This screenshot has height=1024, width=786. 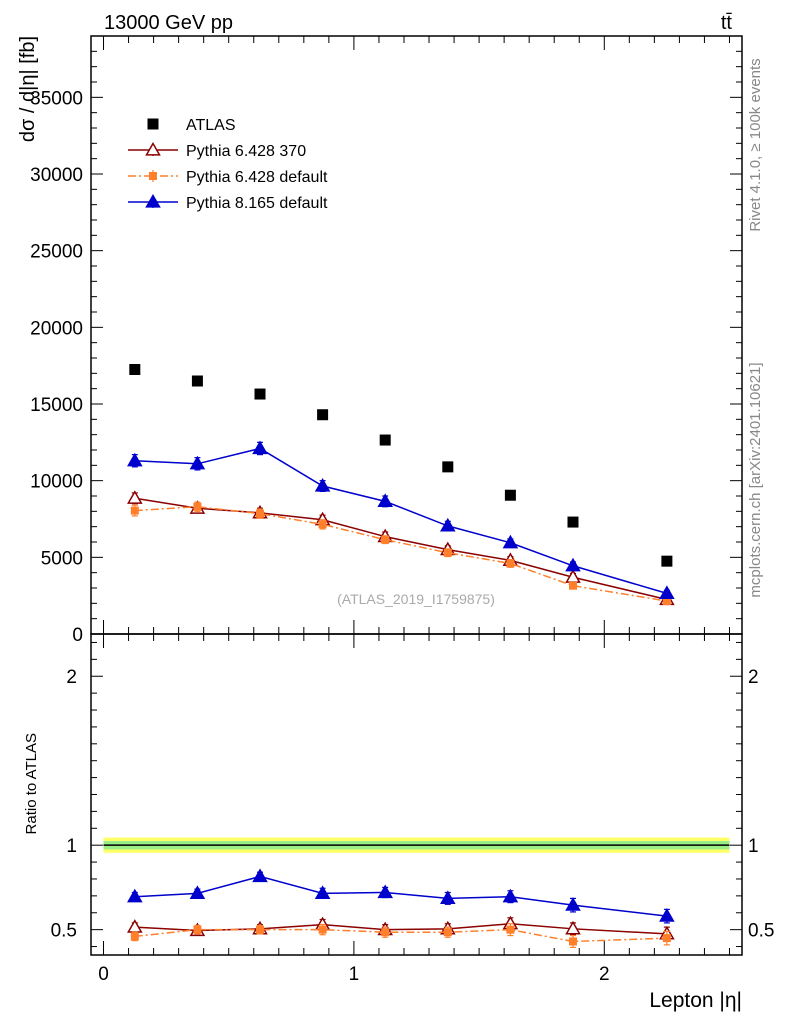 I want to click on y-tick-label: 35000, so click(x=56, y=98).